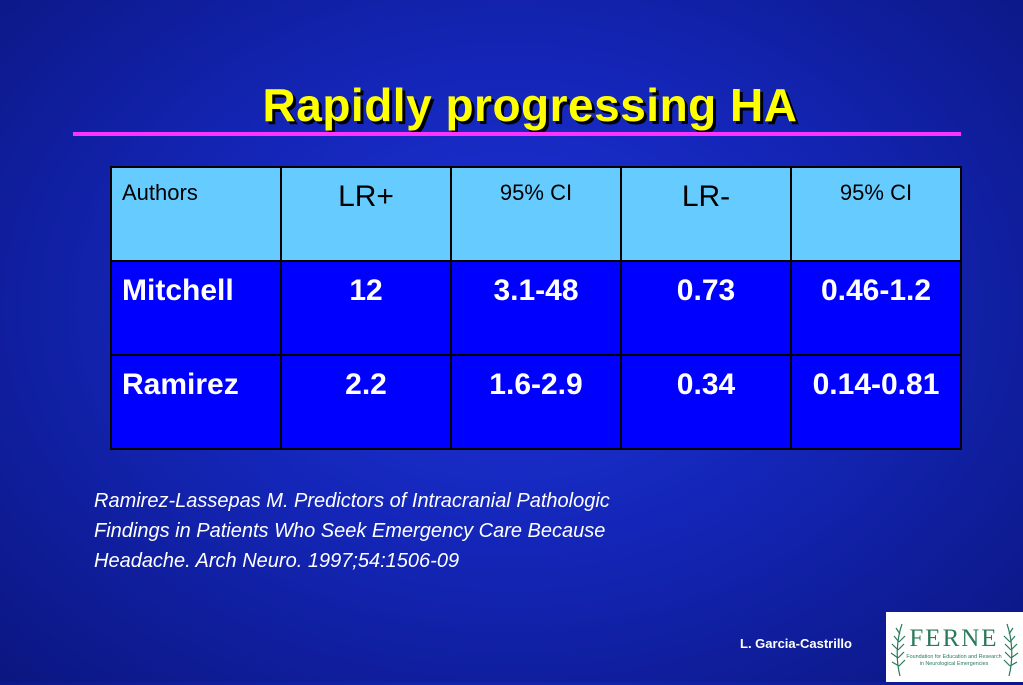 The width and height of the screenshot is (1023, 685). Describe the element at coordinates (277, 561) in the screenshot. I see `citation-line: Headache. Arch Neuro. 1997;54:1506-09` at that location.